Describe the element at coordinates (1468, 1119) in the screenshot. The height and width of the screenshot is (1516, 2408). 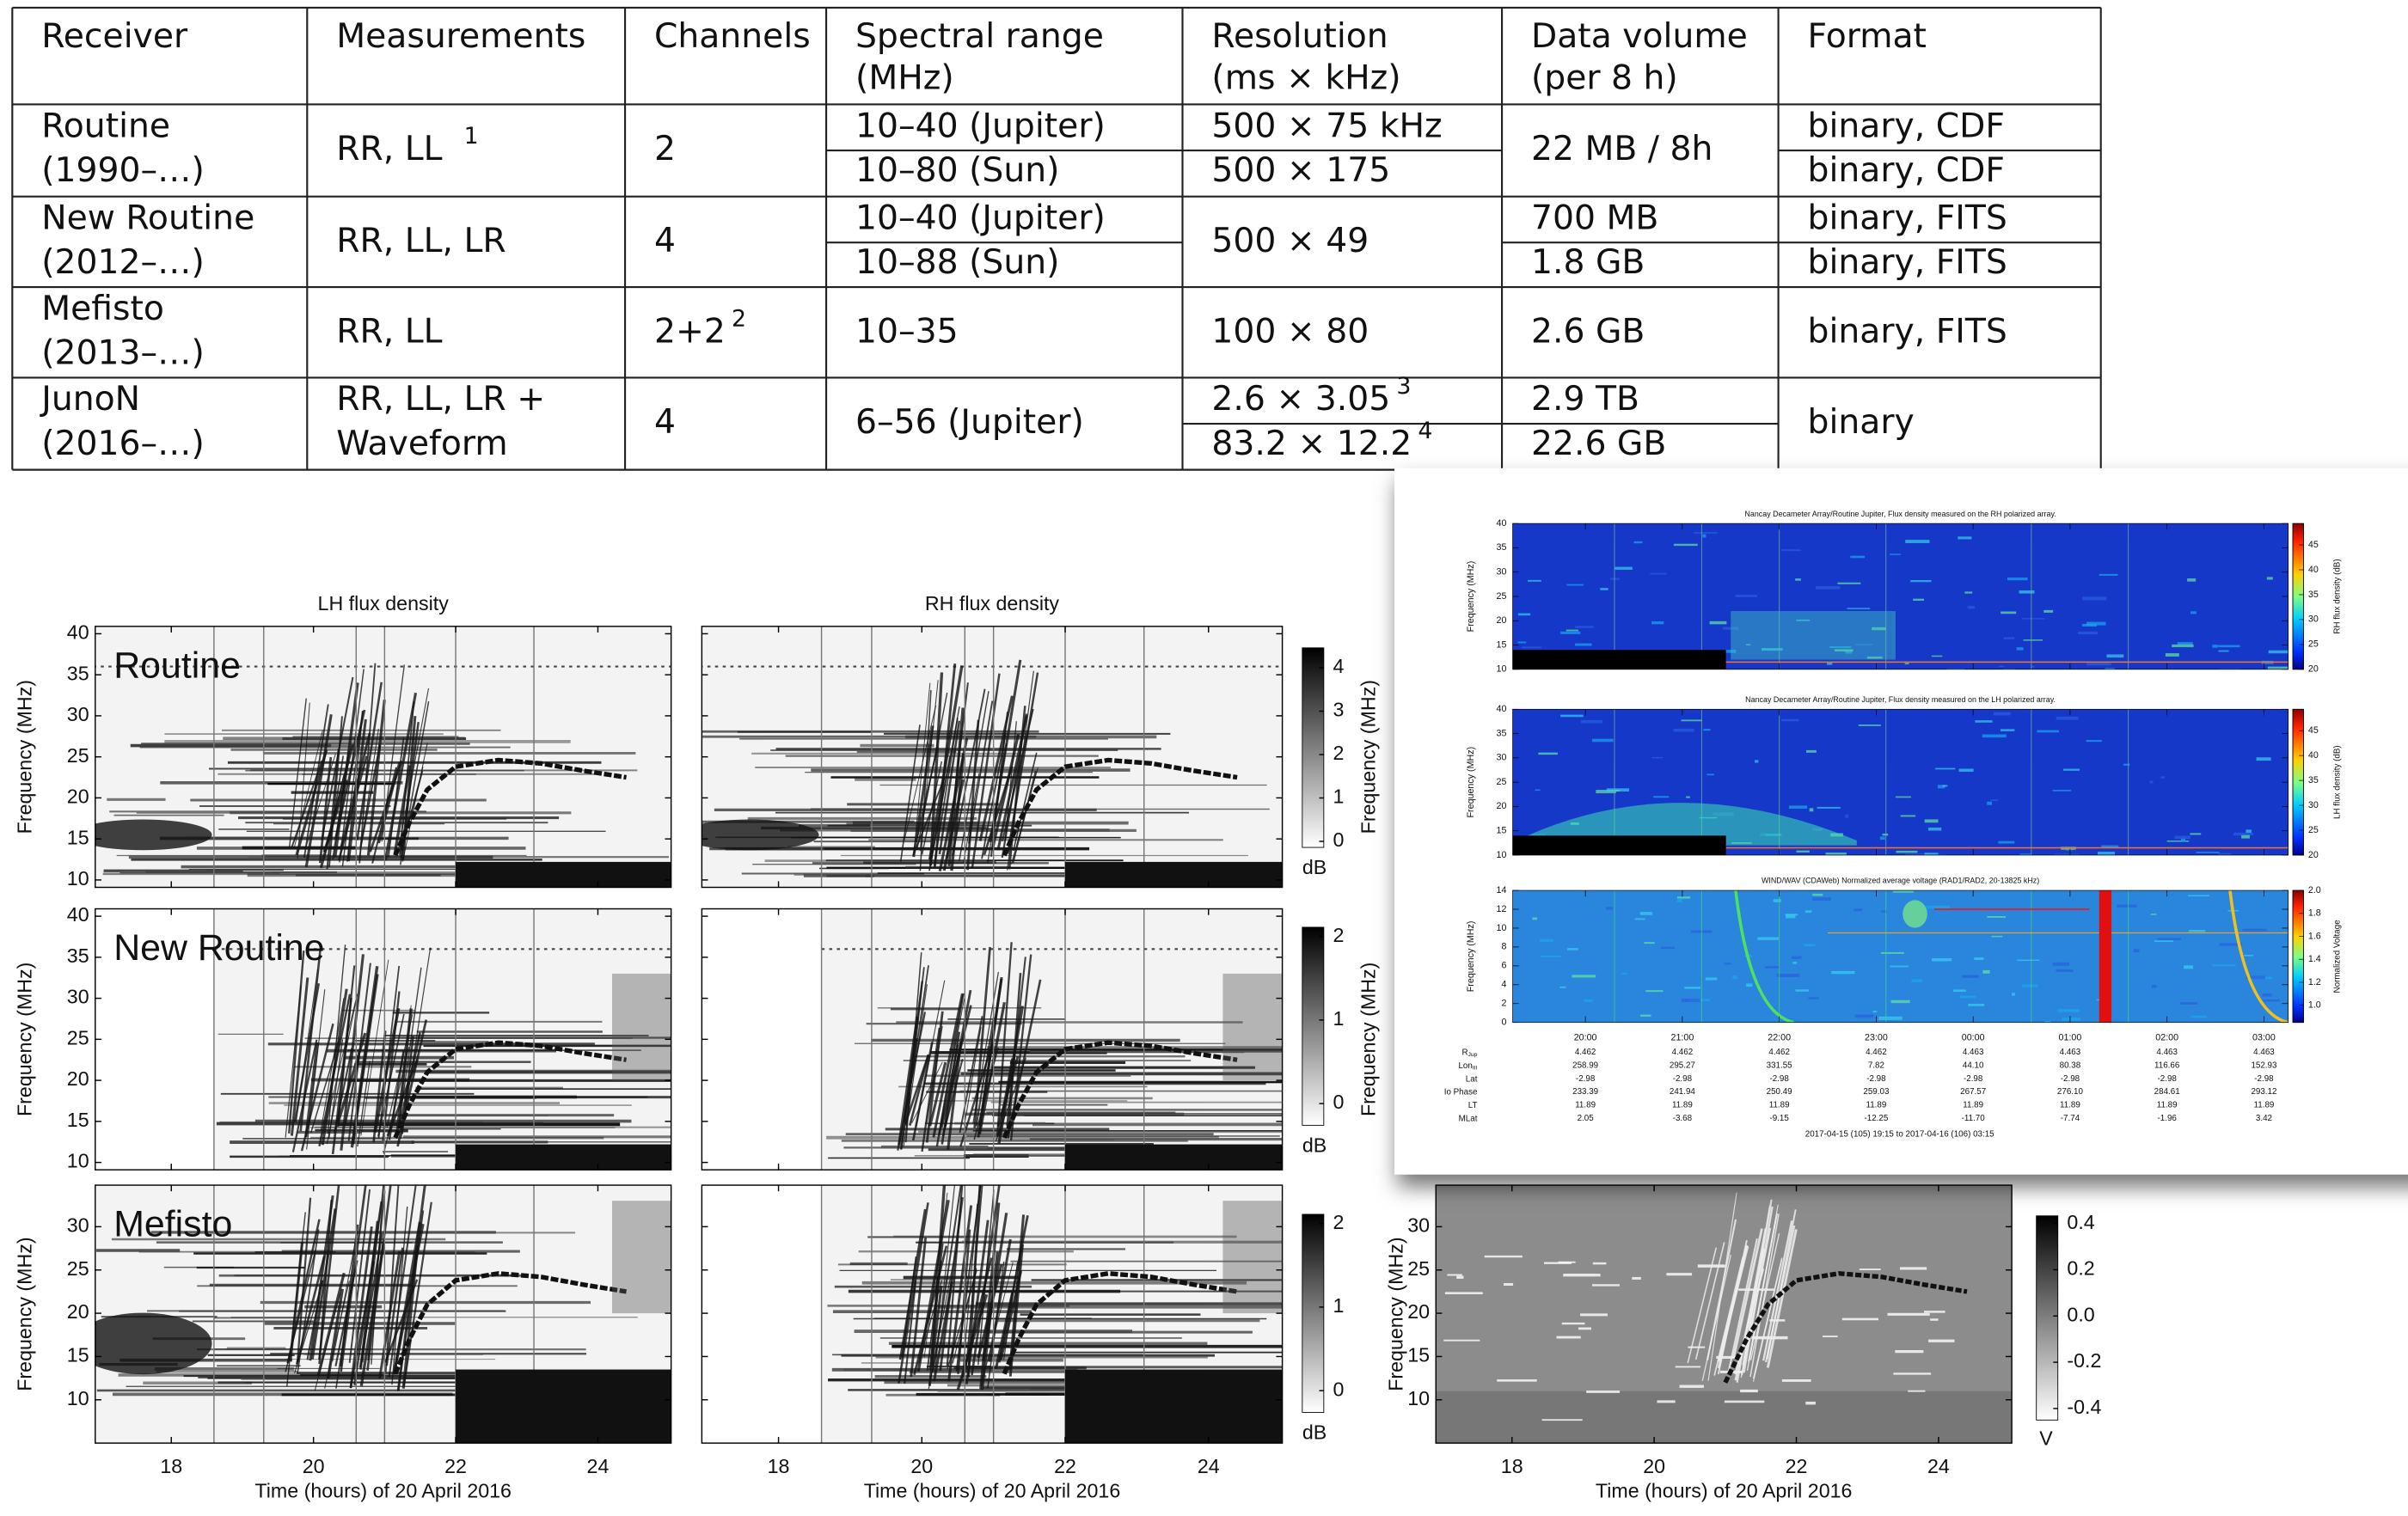
I see `ephemeris-label: MLat` at that location.